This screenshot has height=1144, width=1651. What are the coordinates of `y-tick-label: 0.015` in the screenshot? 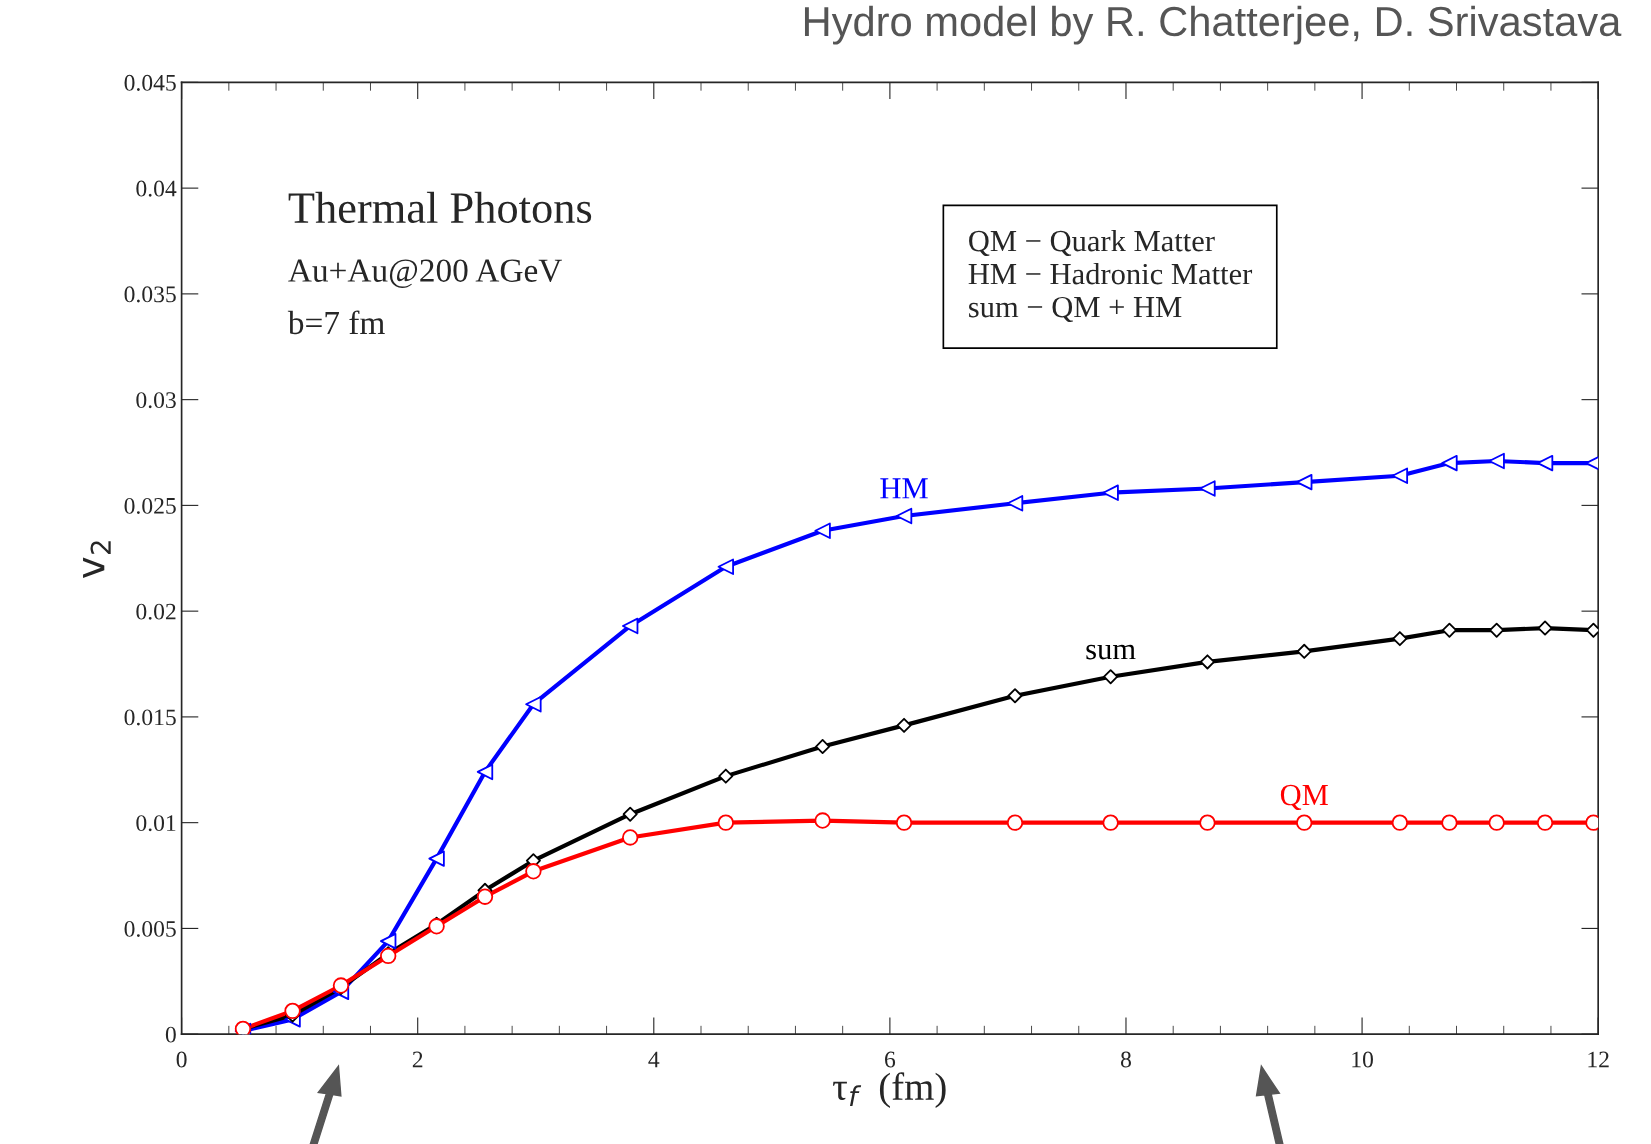 It's located at (150, 717).